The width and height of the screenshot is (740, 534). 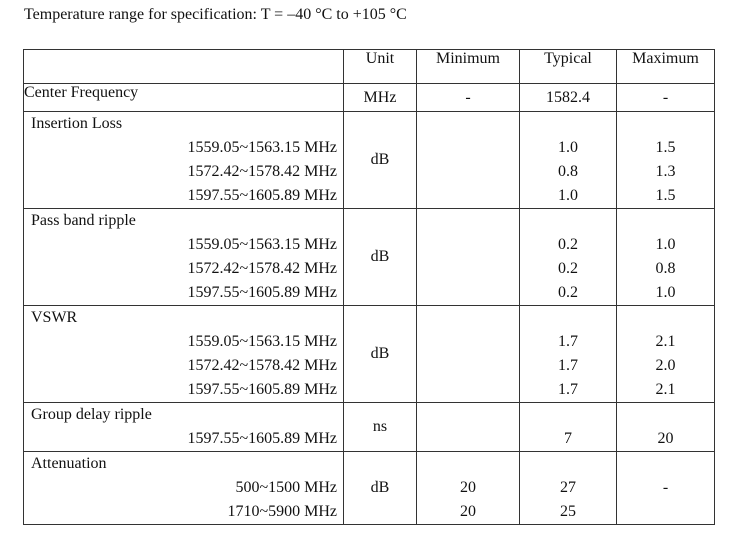 What do you see at coordinates (665, 160) in the screenshot?
I see `insertion-loss-maximum: 1.5 1.3 1.5` at bounding box center [665, 160].